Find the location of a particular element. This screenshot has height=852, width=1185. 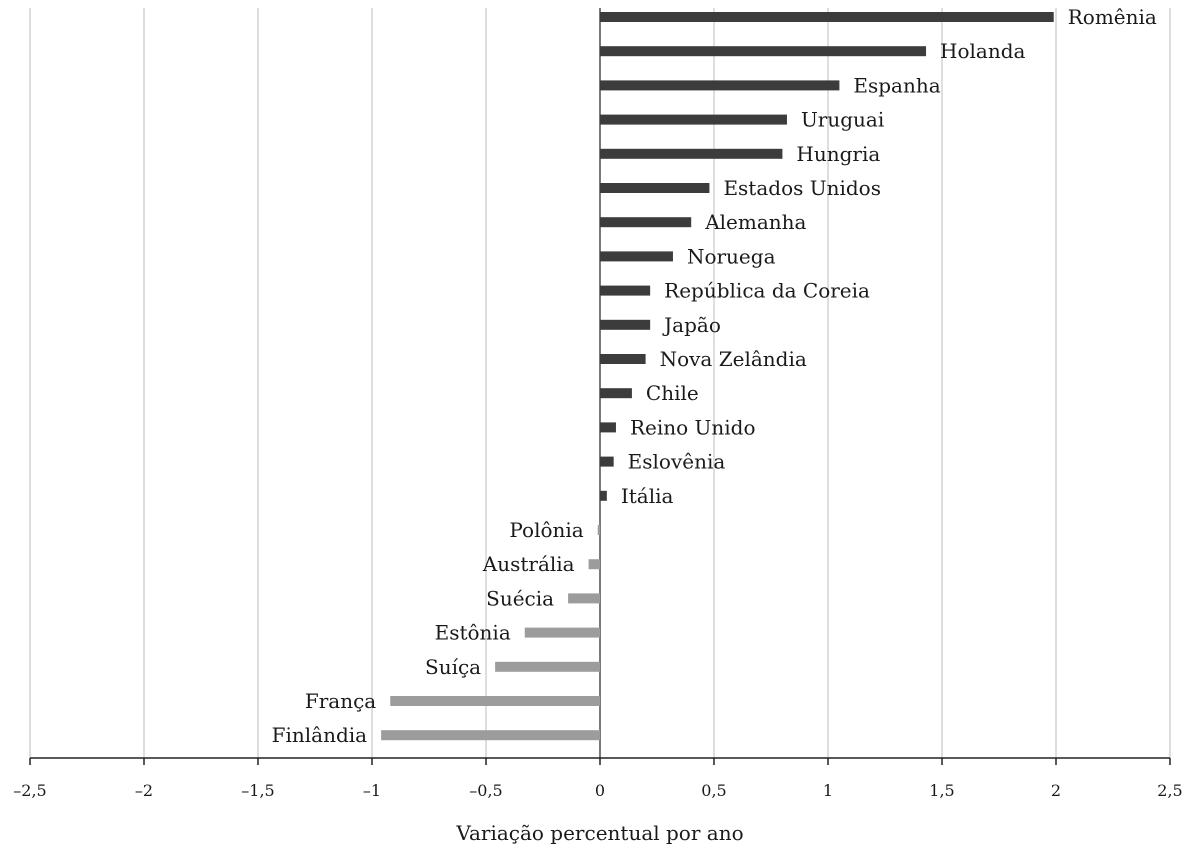

bar-label: Uruguai is located at coordinates (842, 120).